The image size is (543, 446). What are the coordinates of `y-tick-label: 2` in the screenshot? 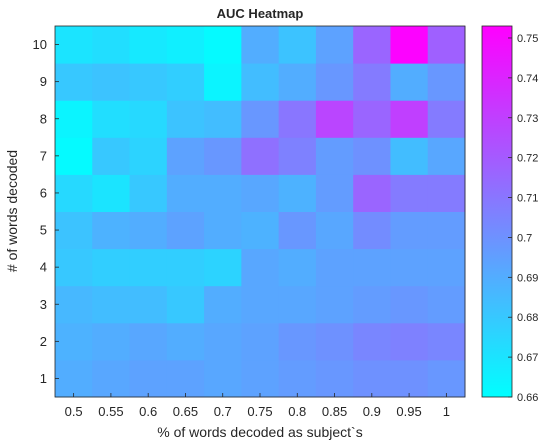 It's located at (43, 341).